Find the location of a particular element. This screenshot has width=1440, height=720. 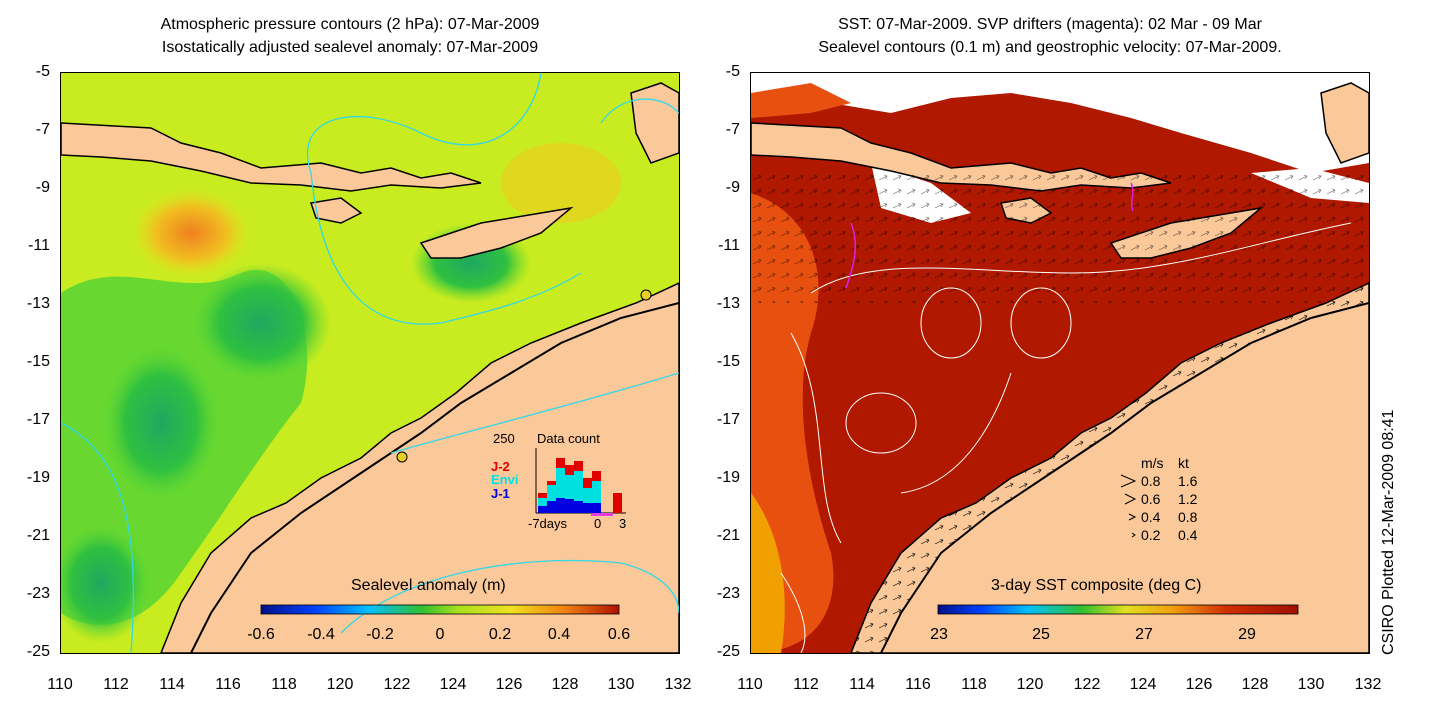

right-xtick: 130 is located at coordinates (1311, 684).